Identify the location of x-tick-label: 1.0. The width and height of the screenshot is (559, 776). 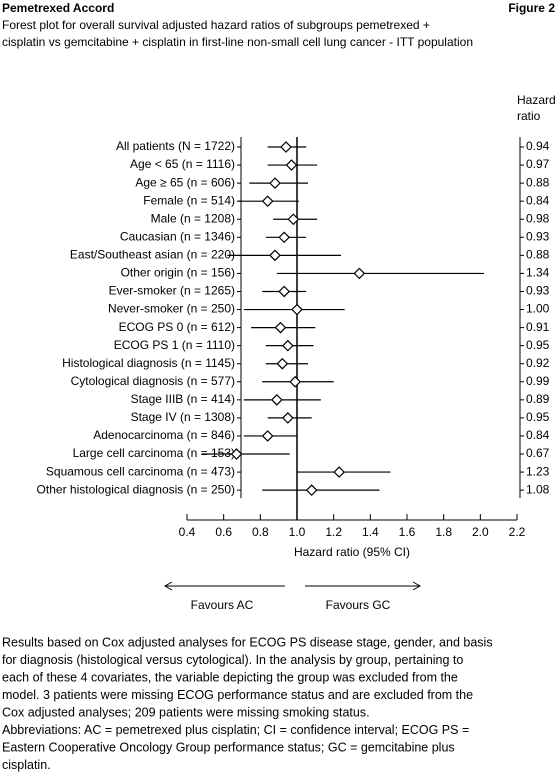
(297, 532).